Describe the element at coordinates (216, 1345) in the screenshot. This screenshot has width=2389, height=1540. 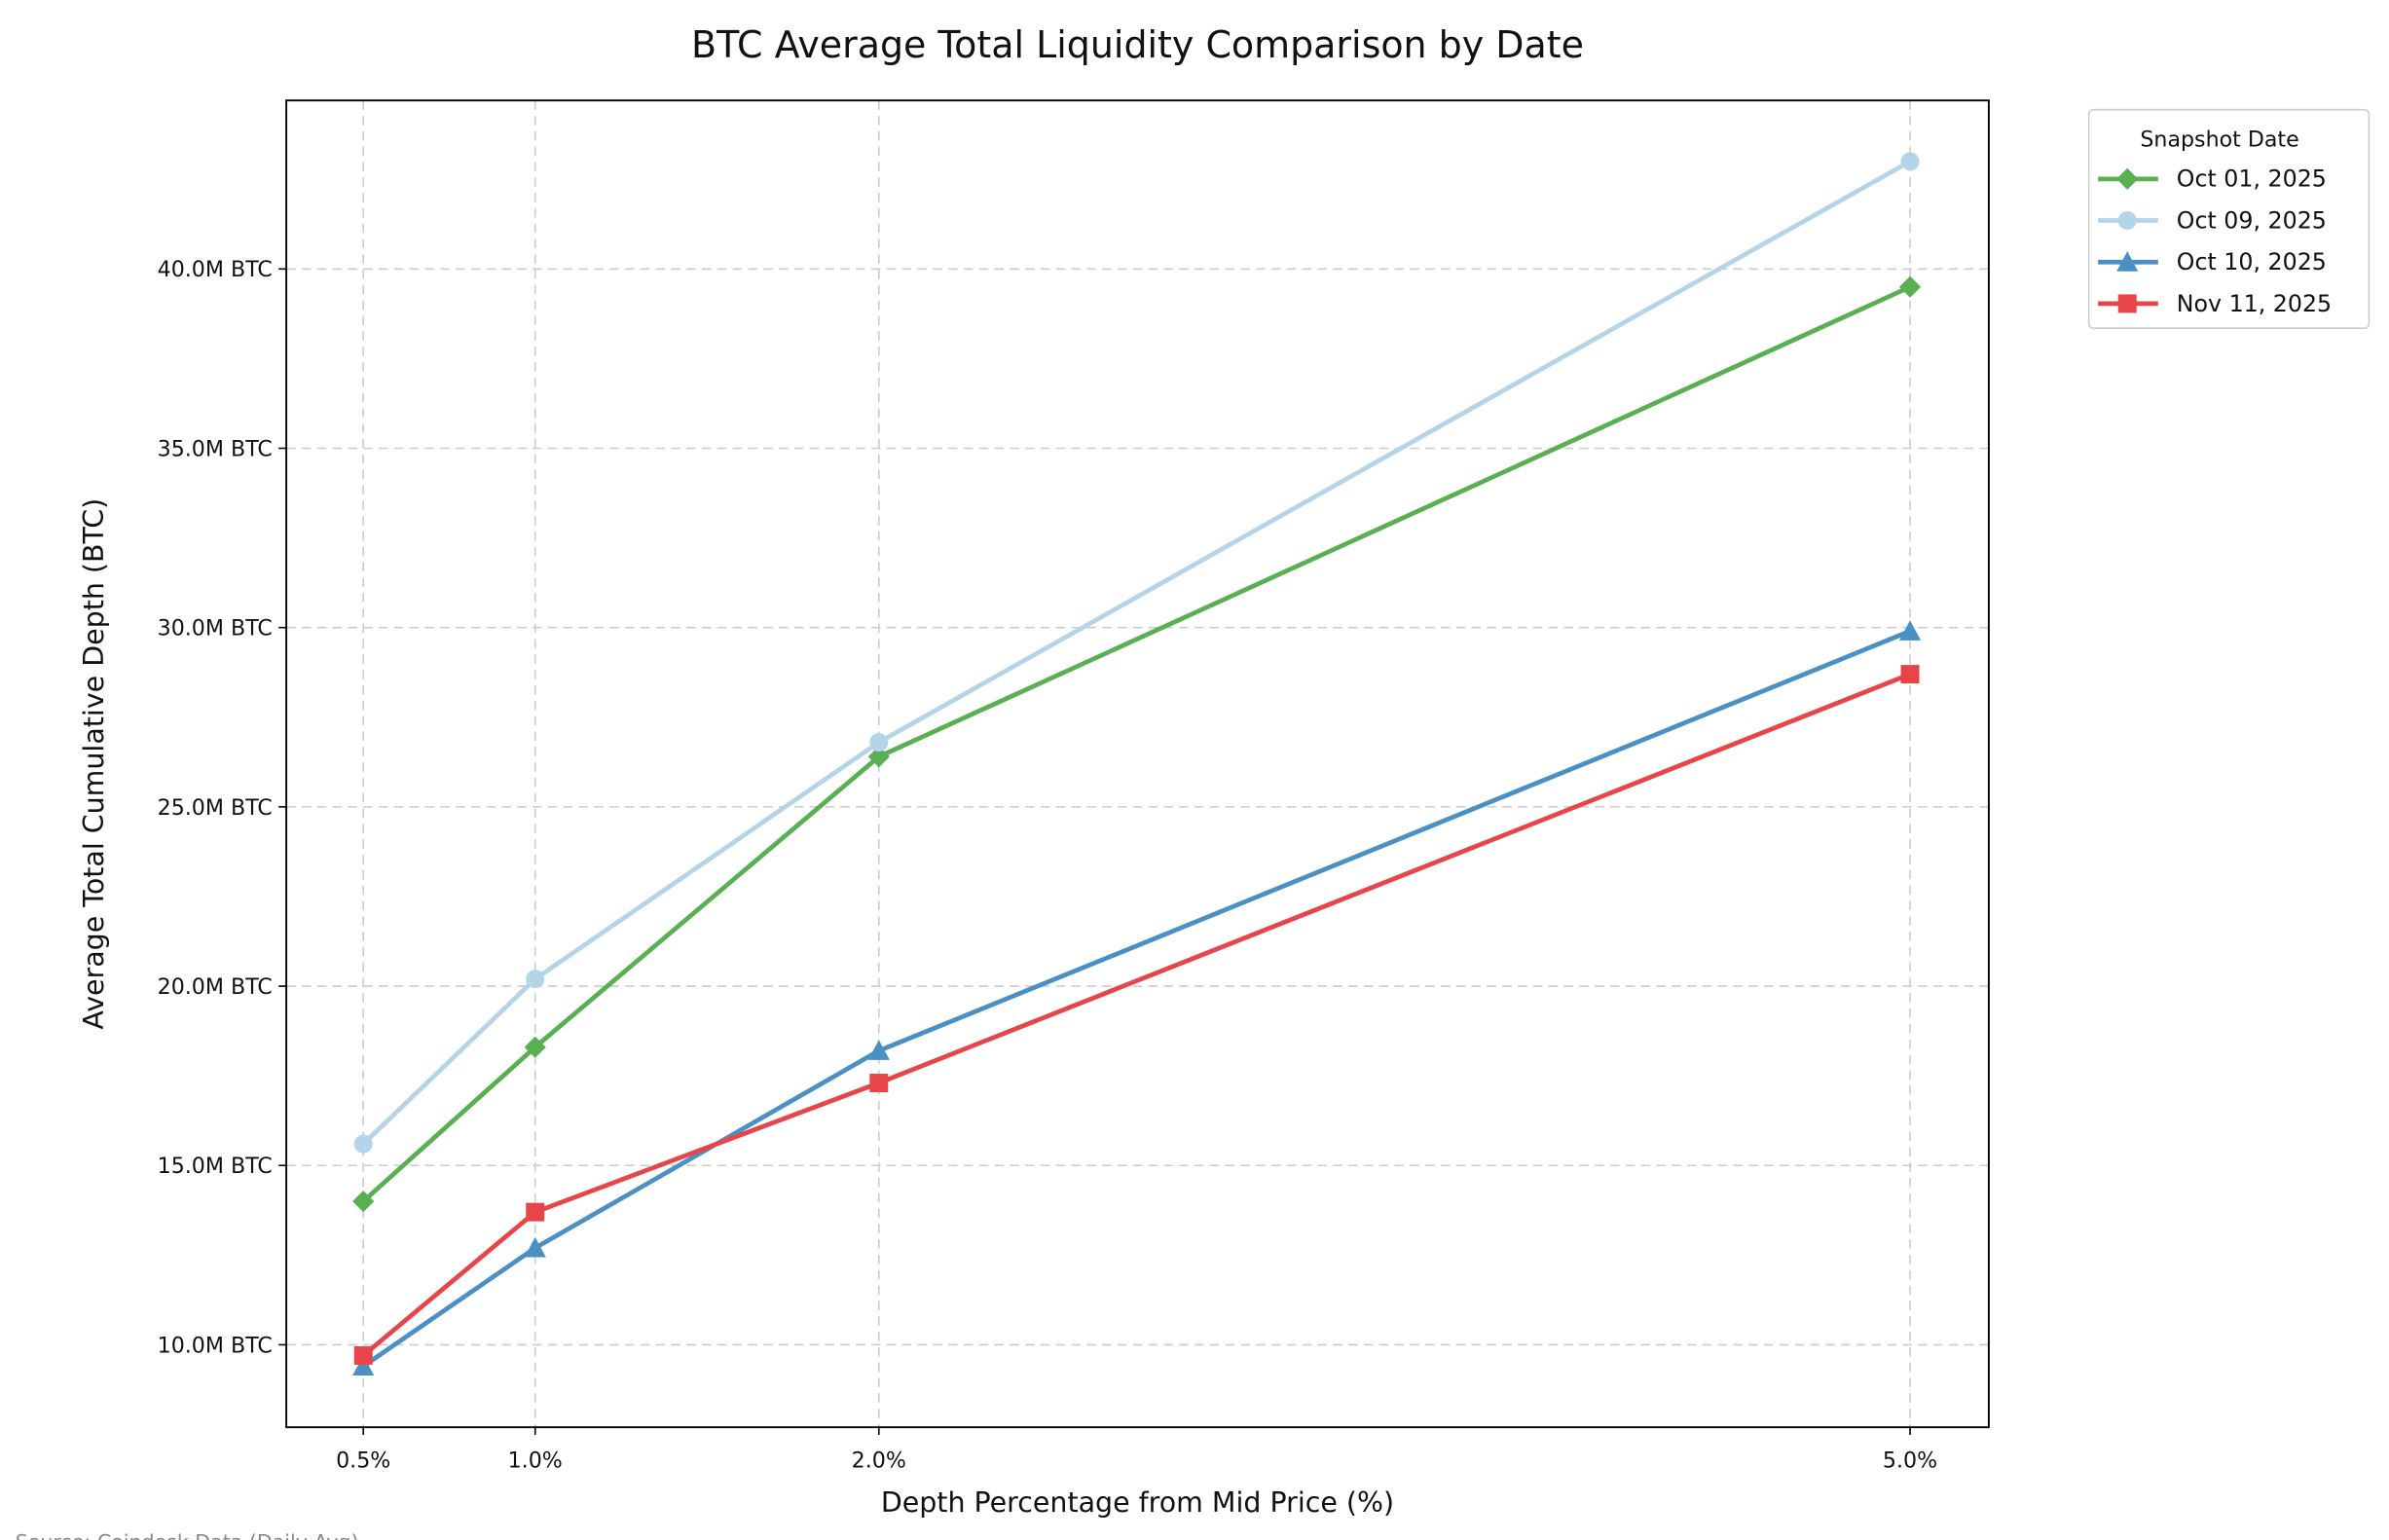
I see `y-tick-label: 10.0M BTC` at that location.